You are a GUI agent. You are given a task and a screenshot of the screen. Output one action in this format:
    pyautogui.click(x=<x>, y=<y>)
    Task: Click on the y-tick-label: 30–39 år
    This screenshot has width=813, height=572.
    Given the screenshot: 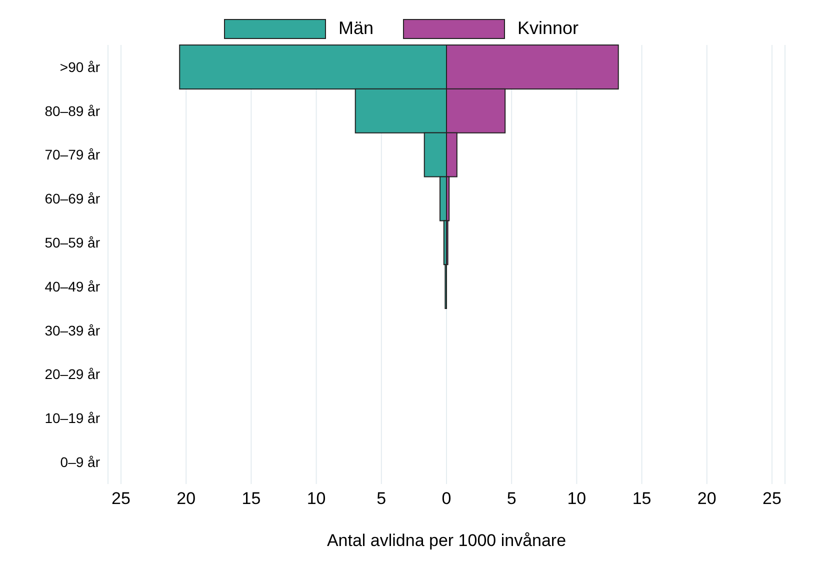 What is the action you would take?
    pyautogui.click(x=72, y=330)
    